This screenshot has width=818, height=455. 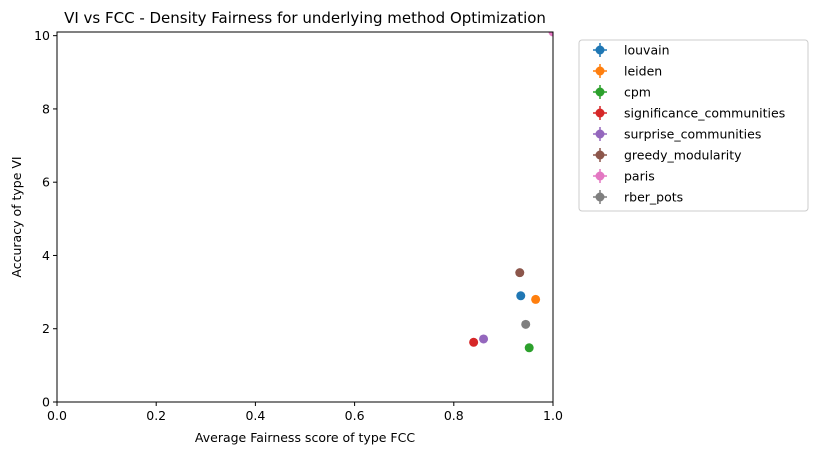 I want to click on legend-label: leiden, so click(x=643, y=71).